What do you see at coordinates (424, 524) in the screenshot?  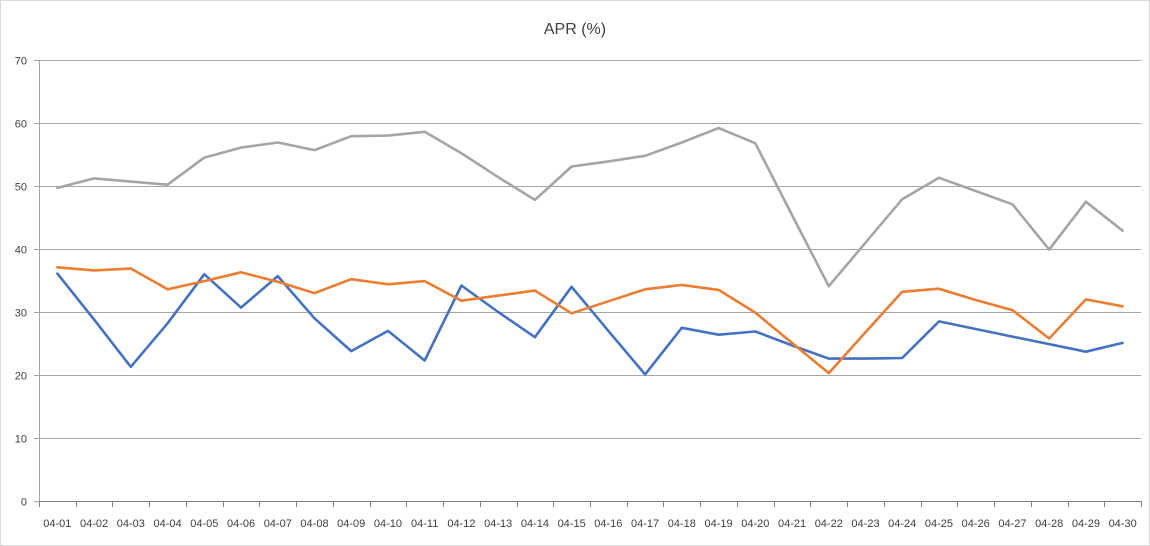 I see `x-tick-label: 04-11` at bounding box center [424, 524].